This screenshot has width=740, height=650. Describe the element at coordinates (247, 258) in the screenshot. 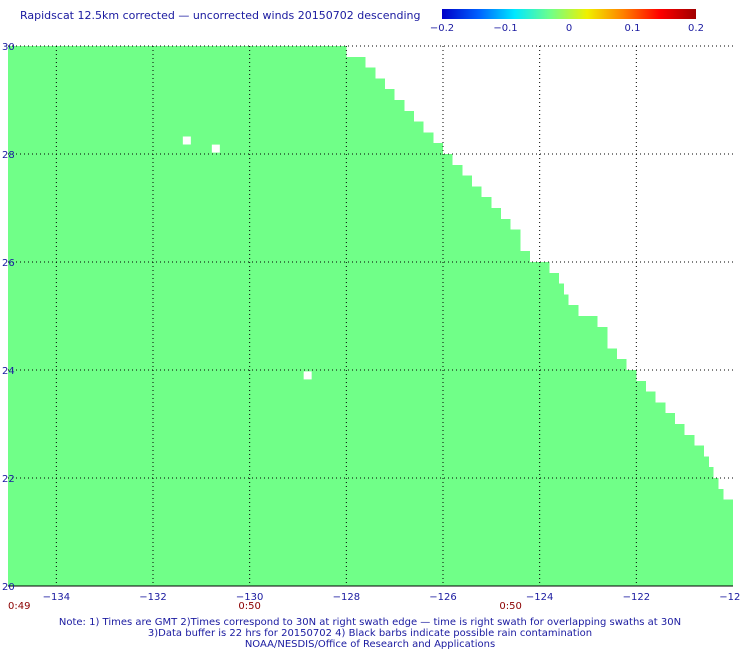

I see `missing-cells` at that location.